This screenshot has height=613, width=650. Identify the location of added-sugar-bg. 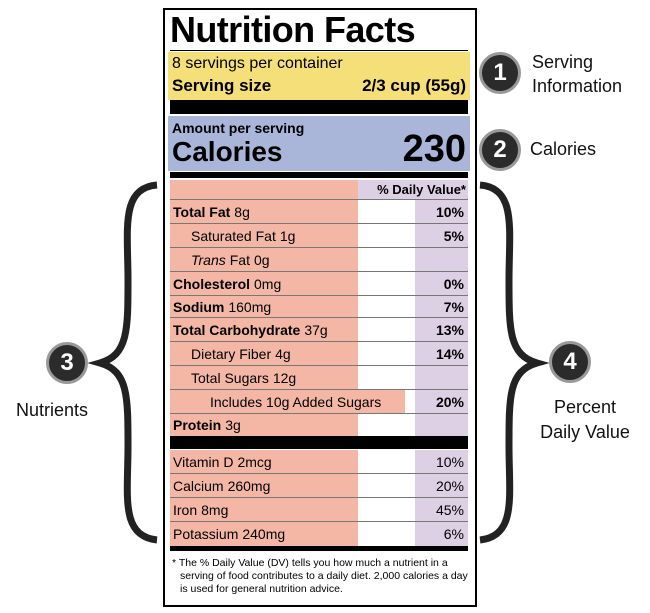
(381, 402).